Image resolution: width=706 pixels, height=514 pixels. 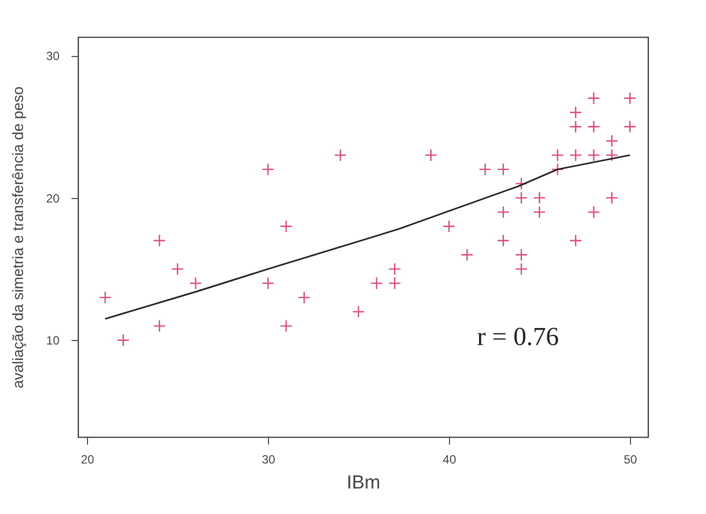 I want to click on x-tick-label: 30, so click(x=269, y=459).